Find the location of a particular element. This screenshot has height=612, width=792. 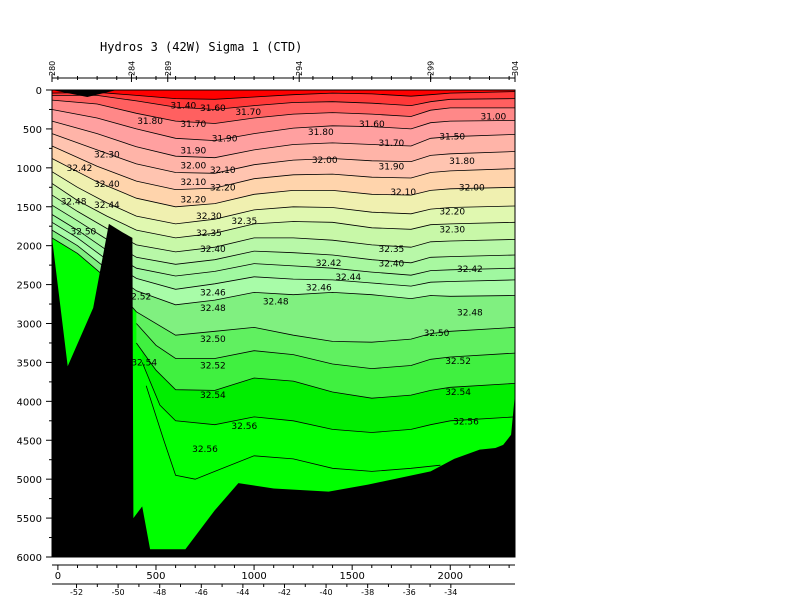

distance-tick-label: 1000 is located at coordinates (253, 576).